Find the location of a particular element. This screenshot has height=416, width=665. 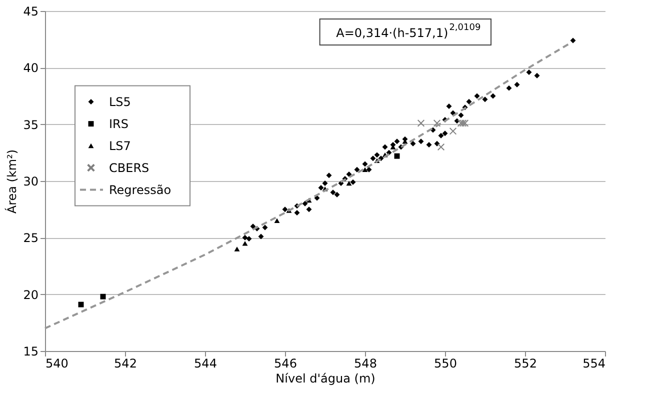

x-tick-label: 544 is located at coordinates (205, 363).